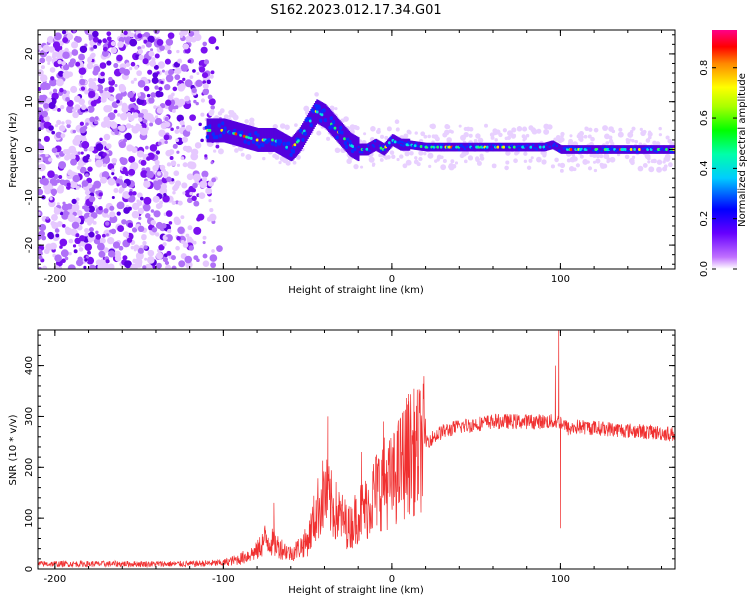 Image resolution: width=750 pixels, height=600 pixels. Describe the element at coordinates (55, 279) in the screenshot. I see `spectrogram-xtick-label: -200` at that location.